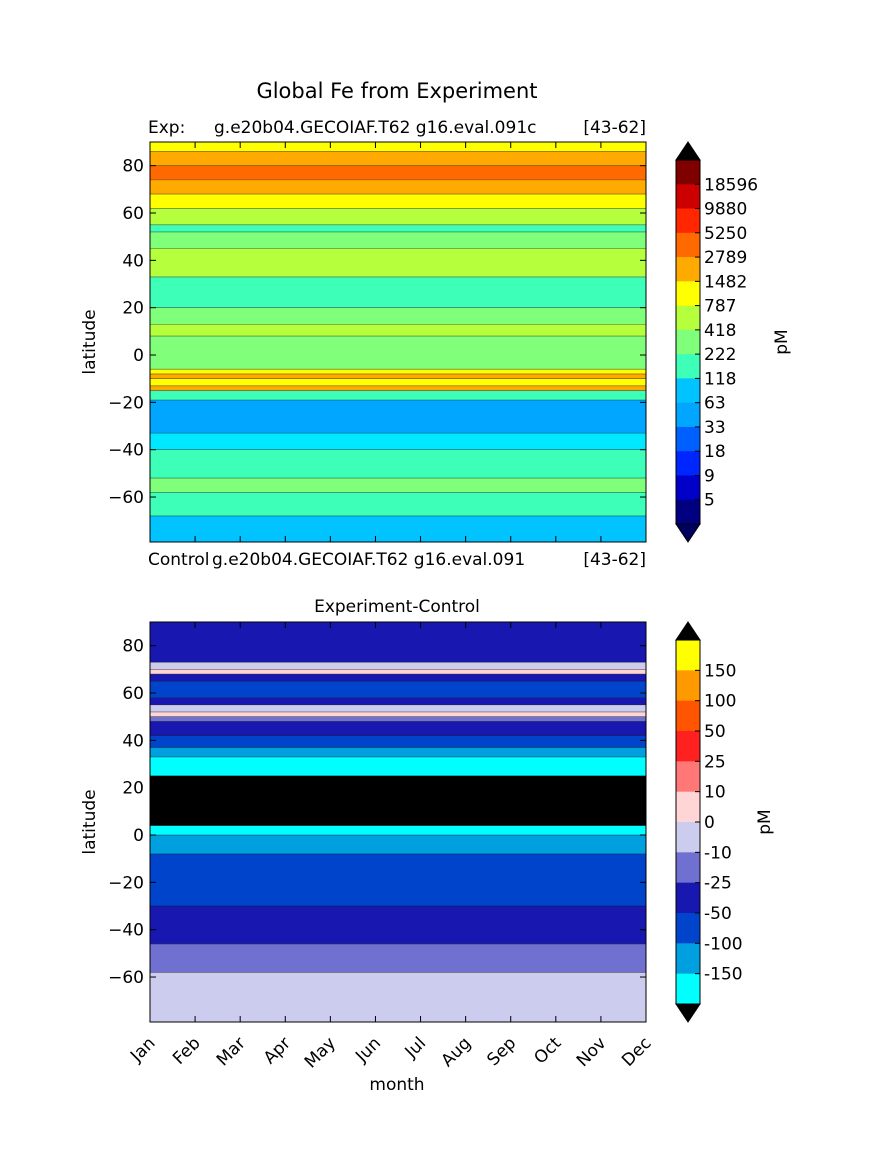 This screenshot has width=870, height=1174. What do you see at coordinates (375, 128) in the screenshot?
I see `top-title-center: g.e20b04.GECOIAF.T62 g16.eval.091c` at bounding box center [375, 128].